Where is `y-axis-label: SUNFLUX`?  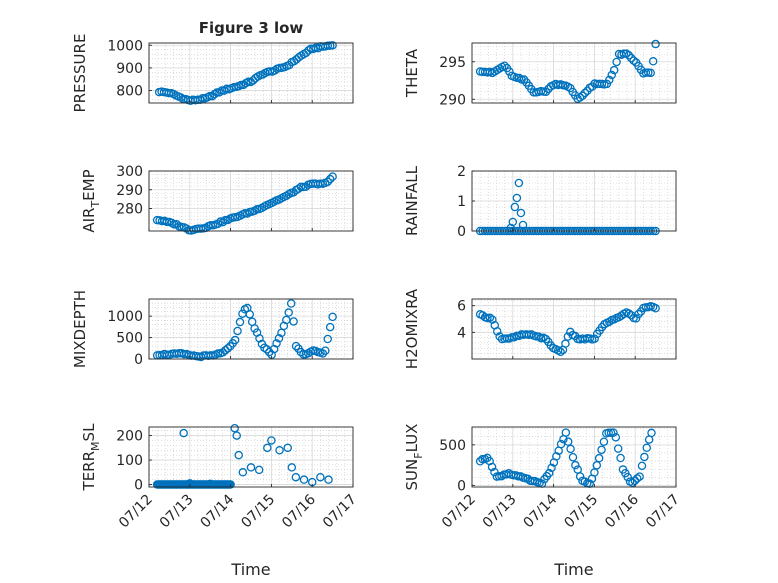 y-axis-label: SUNFLUX is located at coordinates (414, 457).